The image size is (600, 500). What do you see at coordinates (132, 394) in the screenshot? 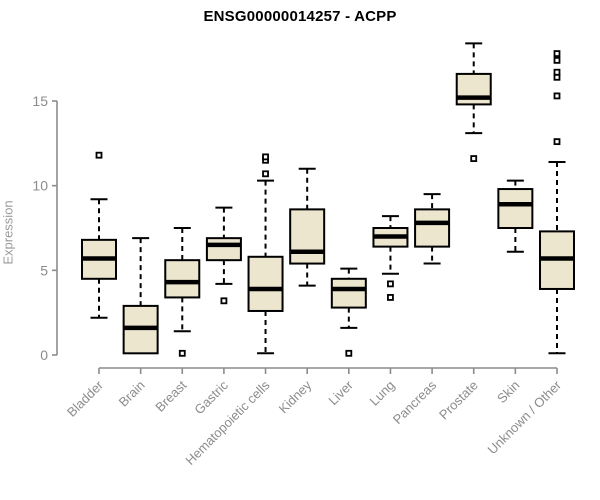
I see `category-label: Brain` at bounding box center [132, 394].